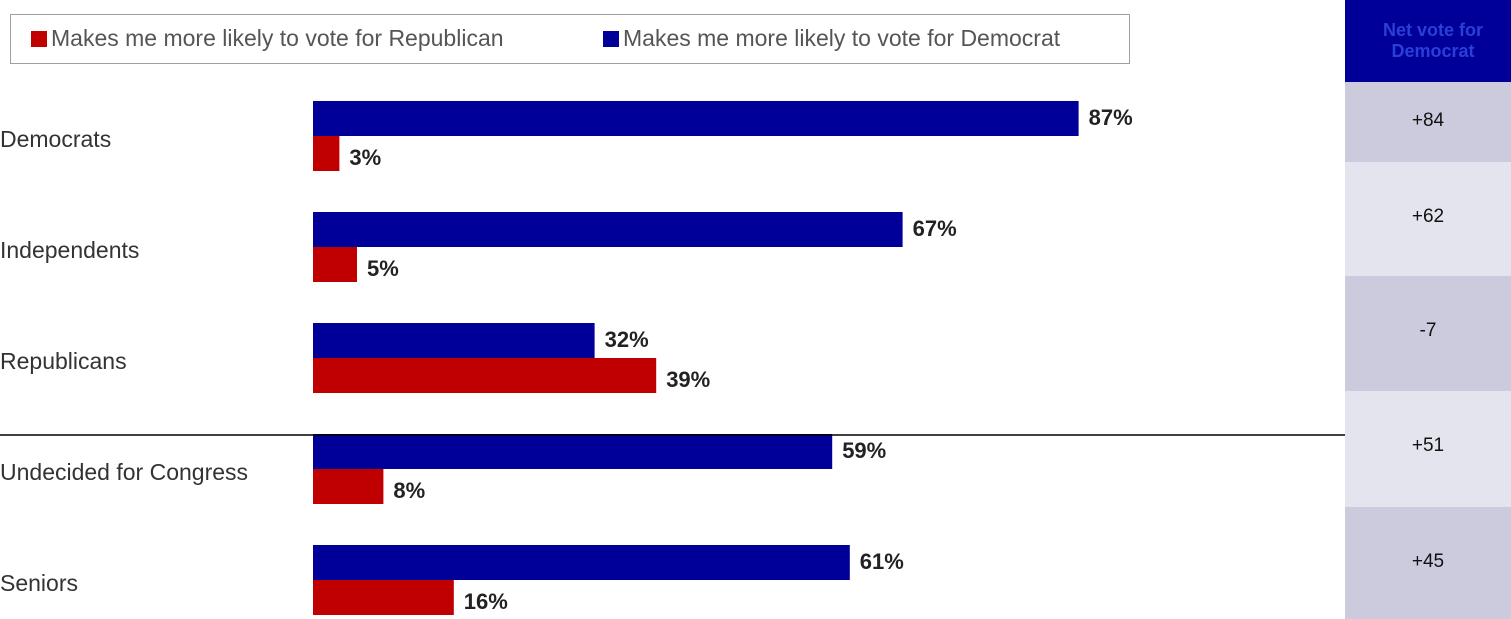  What do you see at coordinates (454, 340) in the screenshot?
I see `bar-democrat-republicans` at bounding box center [454, 340].